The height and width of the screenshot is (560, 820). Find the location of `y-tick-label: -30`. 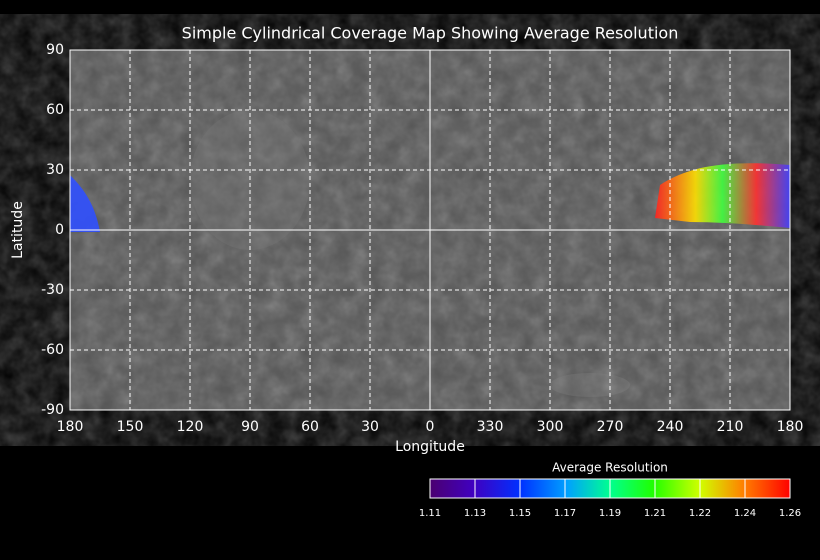

y-tick-label: -30 is located at coordinates (52, 290).